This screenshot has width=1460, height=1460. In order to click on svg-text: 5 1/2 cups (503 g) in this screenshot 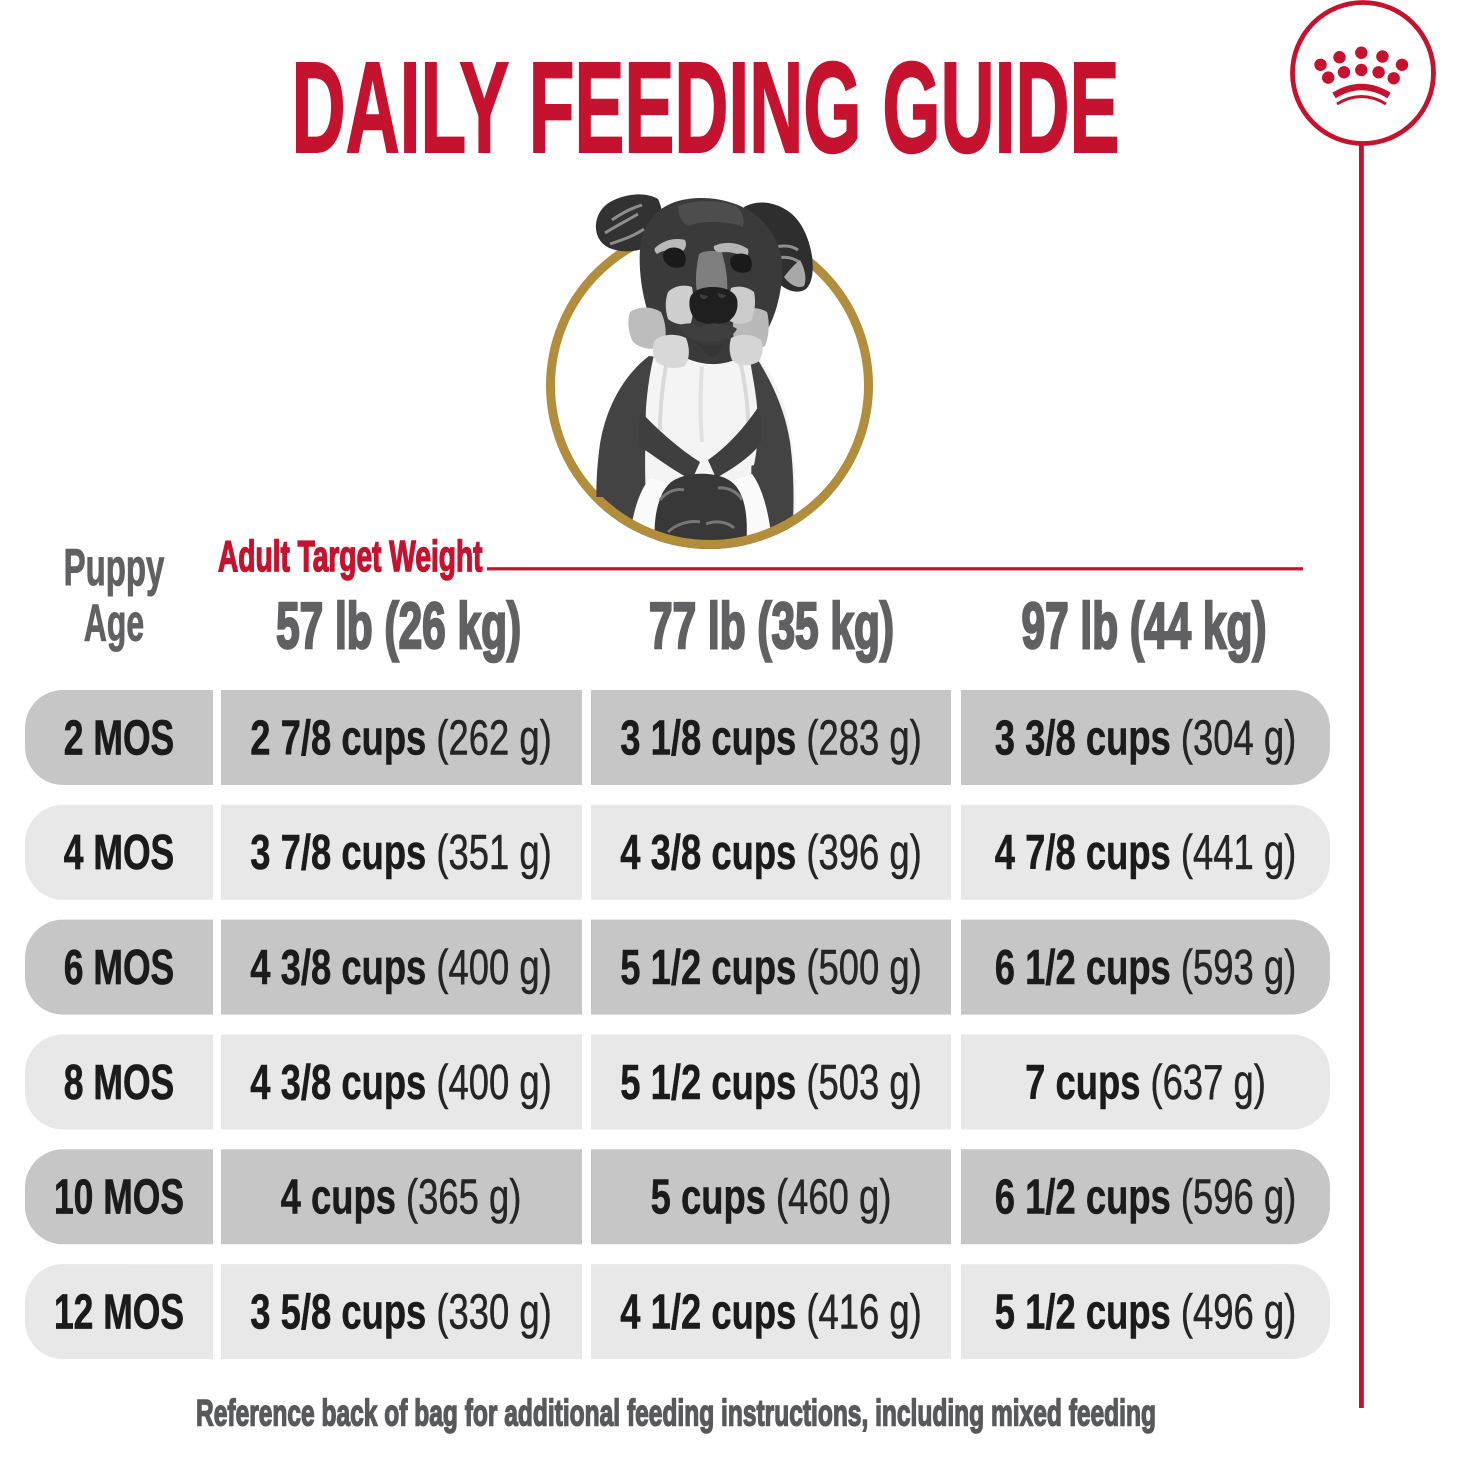, I will do `click(770, 1083)`.